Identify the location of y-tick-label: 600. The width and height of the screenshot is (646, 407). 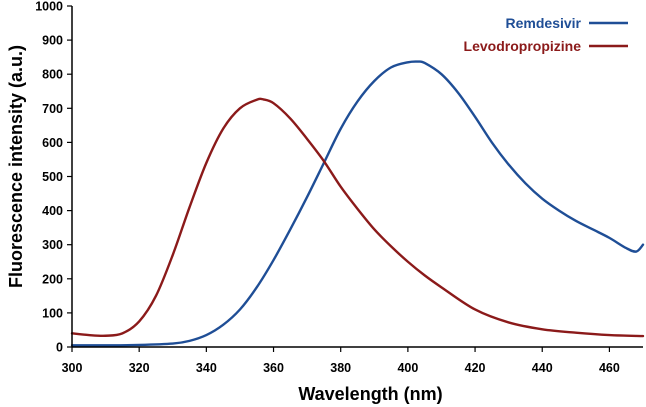
(52, 143).